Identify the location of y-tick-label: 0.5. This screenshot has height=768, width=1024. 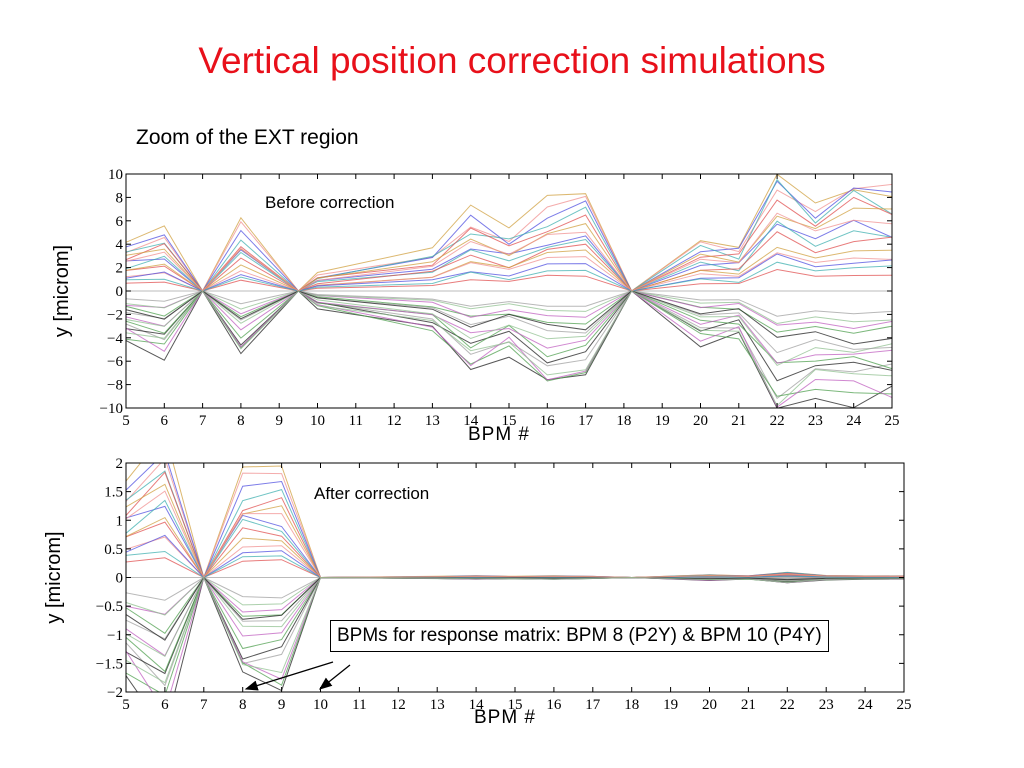
(113, 550).